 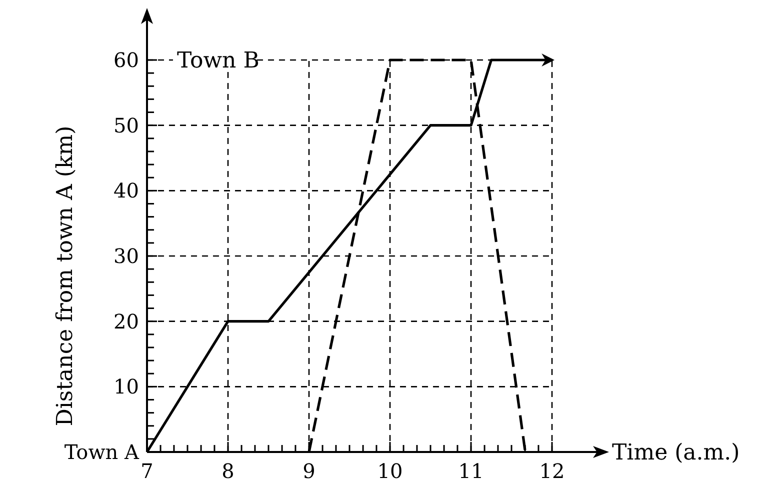 I want to click on annotation: Town B, so click(x=218, y=61).